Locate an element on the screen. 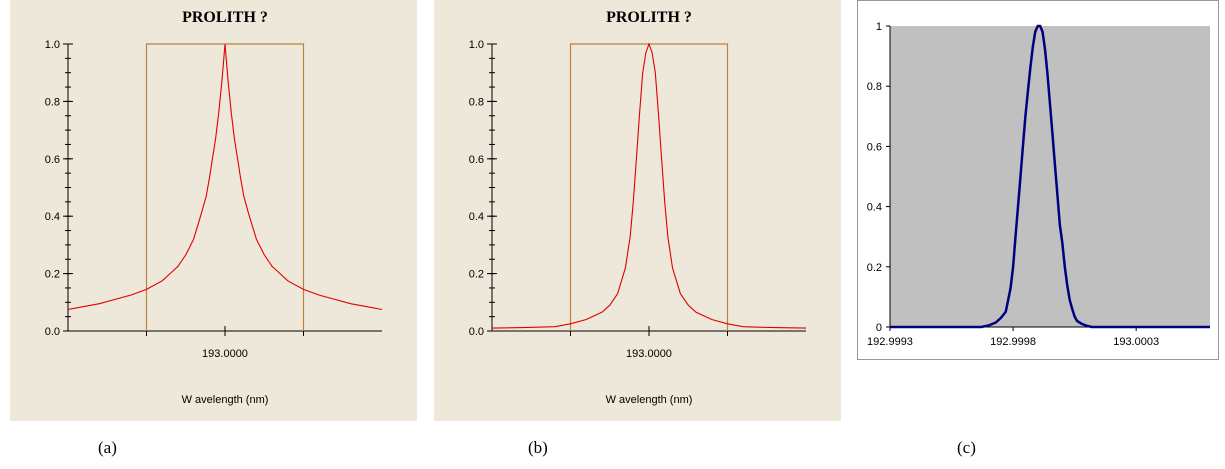 The image size is (1225, 469). chart-b-y-tick-label: 0.0 is located at coordinates (476, 332).